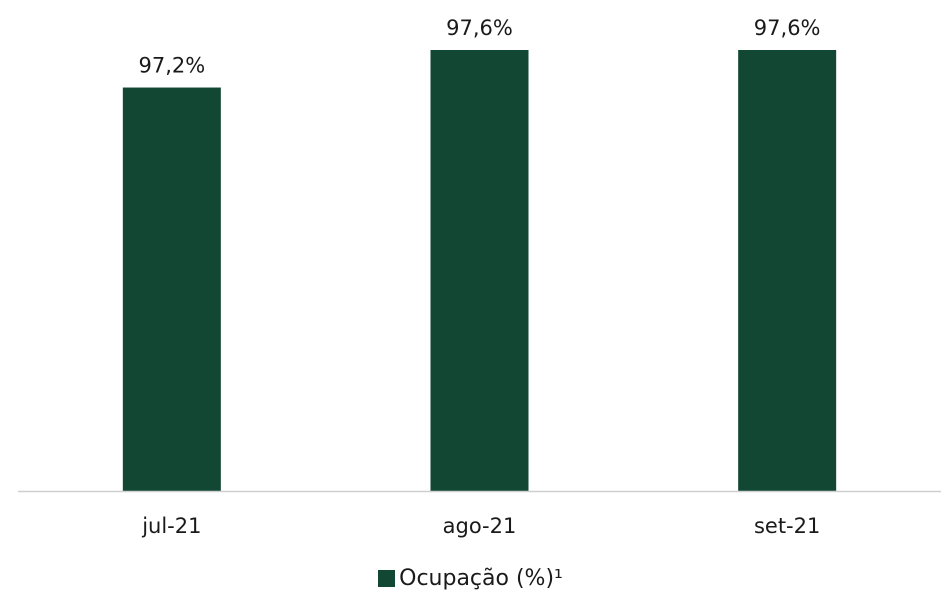 The width and height of the screenshot is (941, 593). I want to click on legend-label: Ocupação (%)¹, so click(481, 578).